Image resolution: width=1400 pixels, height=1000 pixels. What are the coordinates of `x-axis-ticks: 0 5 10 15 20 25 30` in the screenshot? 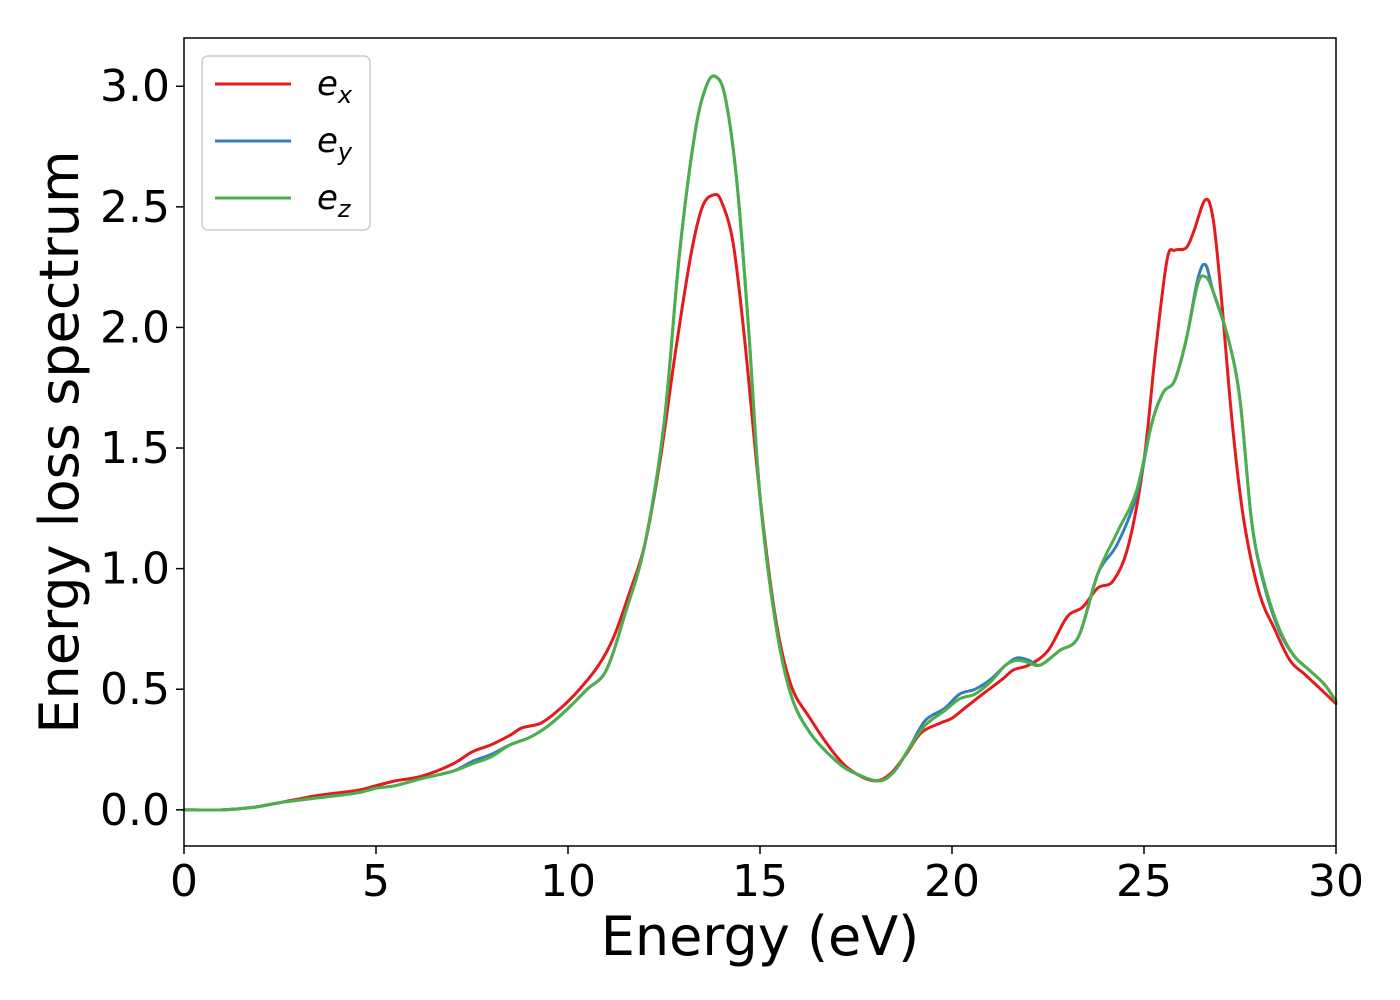 It's located at (767, 876).